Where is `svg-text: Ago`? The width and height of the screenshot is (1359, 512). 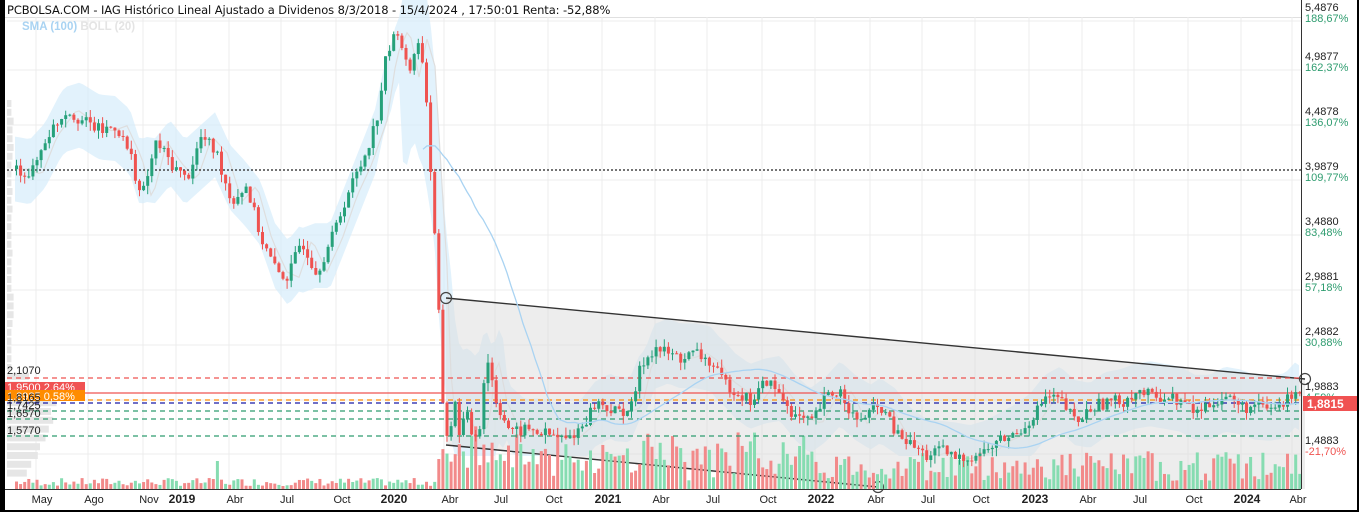
svg-text: Ago is located at coordinates (94, 500).